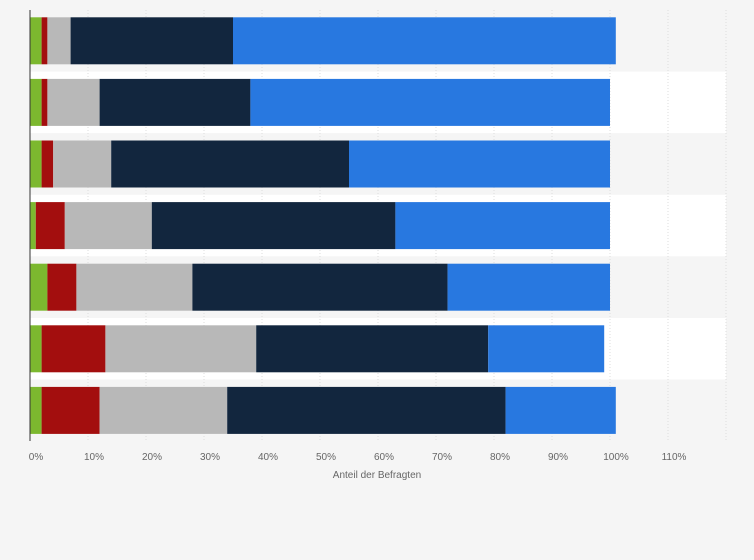  What do you see at coordinates (36, 410) in the screenshot?
I see `bar-segment-row7-series1` at bounding box center [36, 410].